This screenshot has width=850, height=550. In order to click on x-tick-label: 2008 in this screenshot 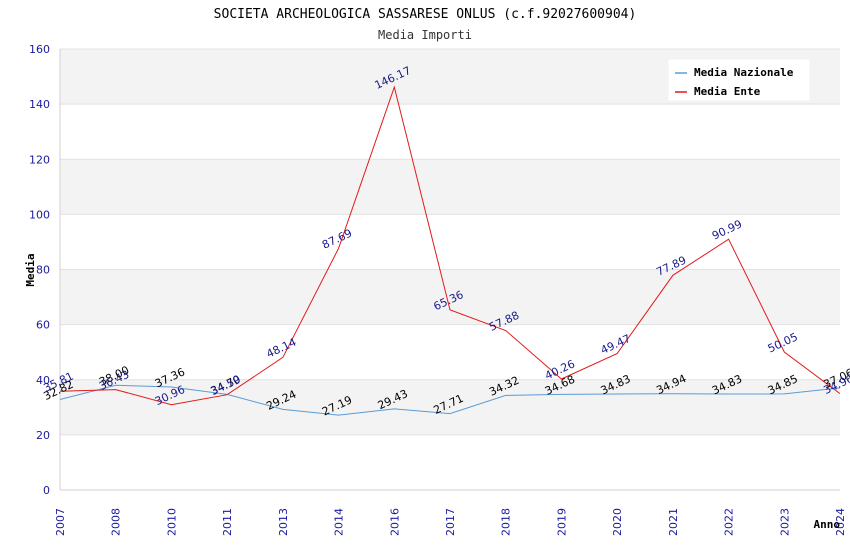, I will do `click(116, 522)`.